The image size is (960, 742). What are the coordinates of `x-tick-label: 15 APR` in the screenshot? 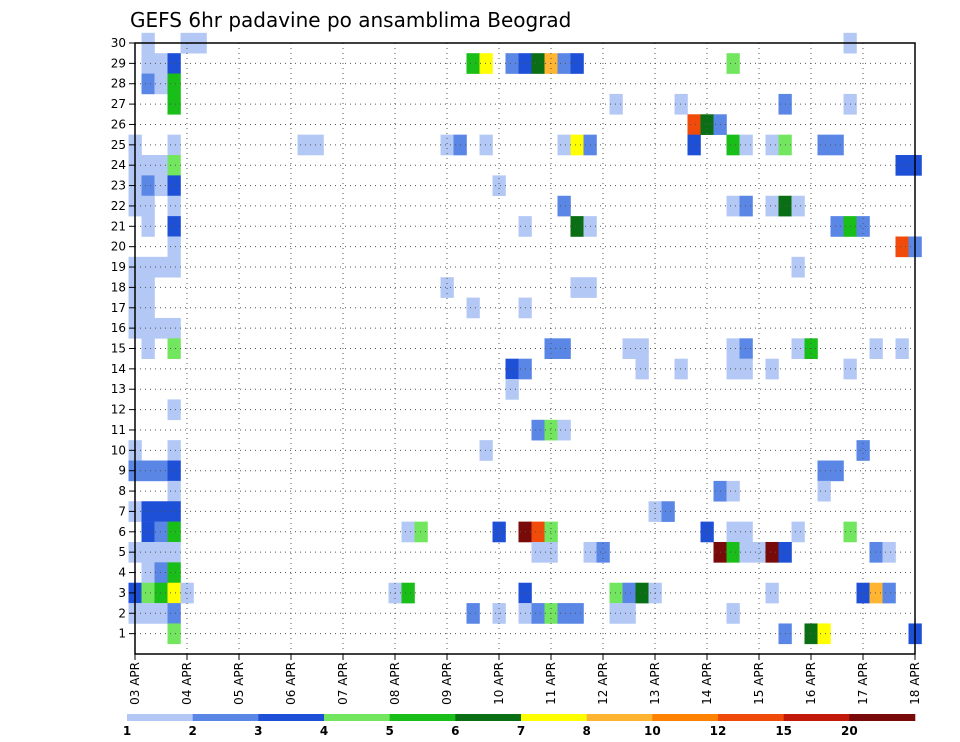 It's located at (759, 683).